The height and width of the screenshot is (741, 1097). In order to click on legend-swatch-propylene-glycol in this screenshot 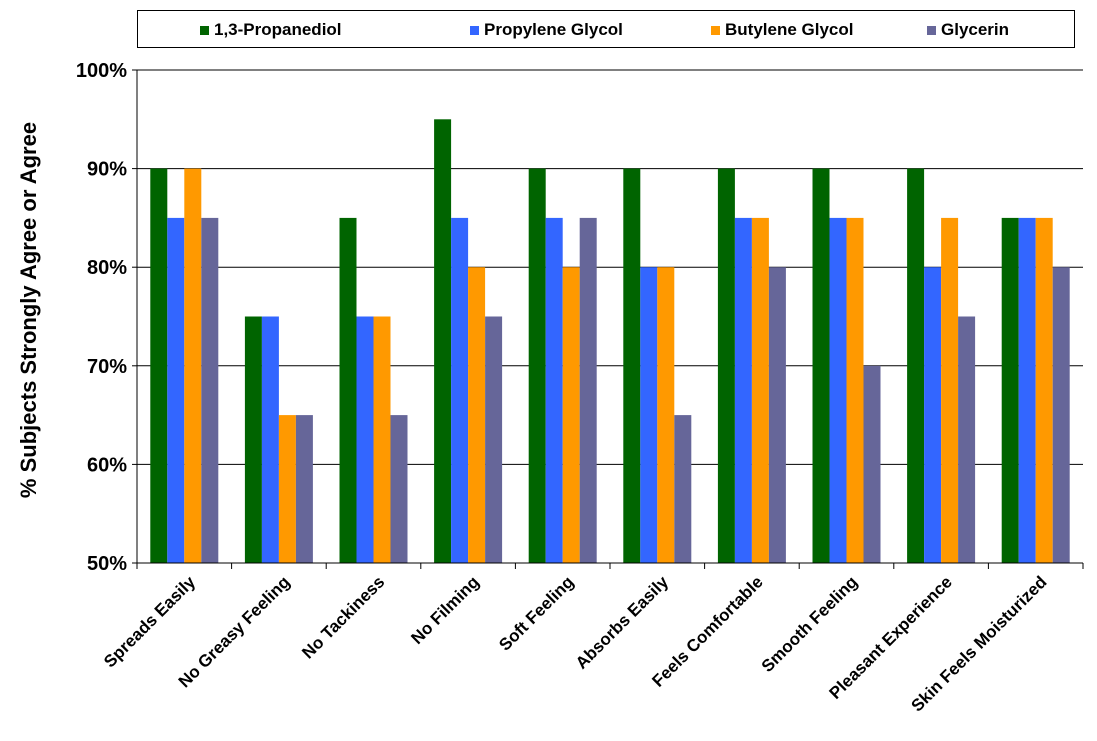, I will do `click(474, 30)`.